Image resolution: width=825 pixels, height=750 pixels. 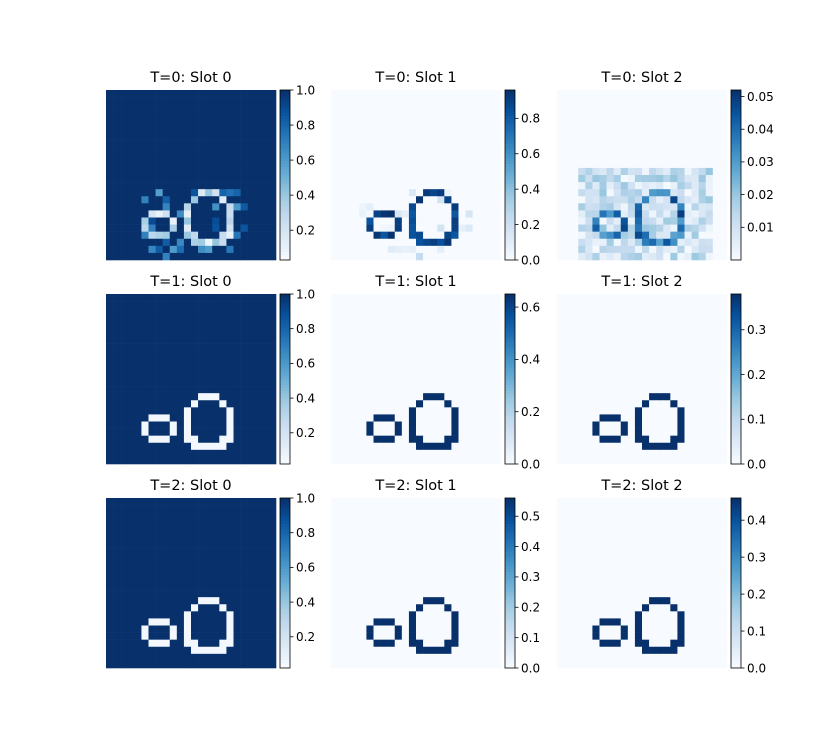 What do you see at coordinates (760, 228) in the screenshot?
I see `colorbar-tick-label: 0.01` at bounding box center [760, 228].